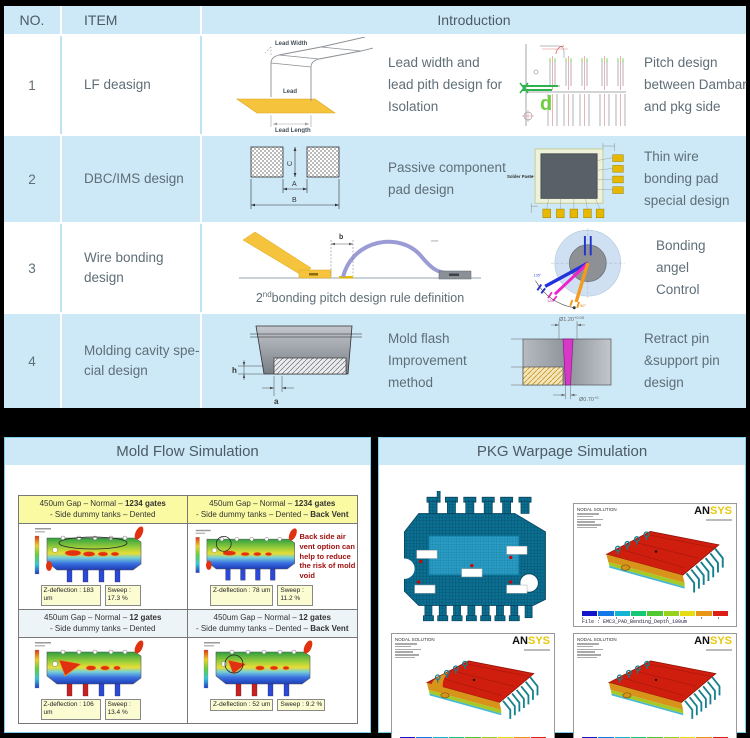 The image size is (750, 738). What do you see at coordinates (570, 361) in the screenshot?
I see `pin-diagram-wrap: Ø1.20+0.05 Ø0.70+0` at bounding box center [570, 361].